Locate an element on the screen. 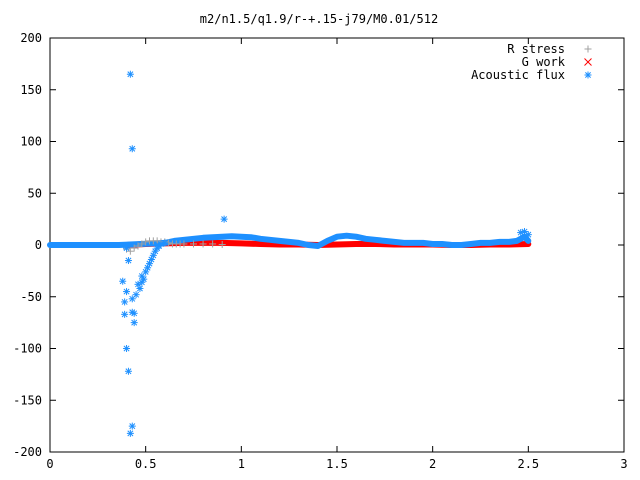 This screenshot has width=640, height=480. y-tick-label: 150 is located at coordinates (31, 90).